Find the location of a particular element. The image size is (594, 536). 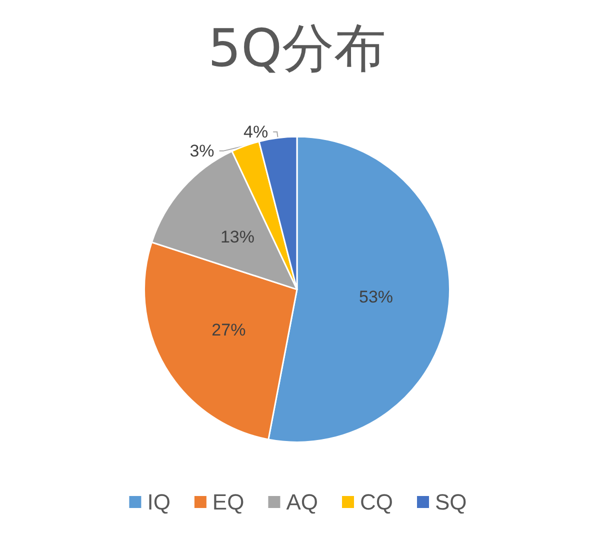

legend-label: SQ is located at coordinates (451, 502).